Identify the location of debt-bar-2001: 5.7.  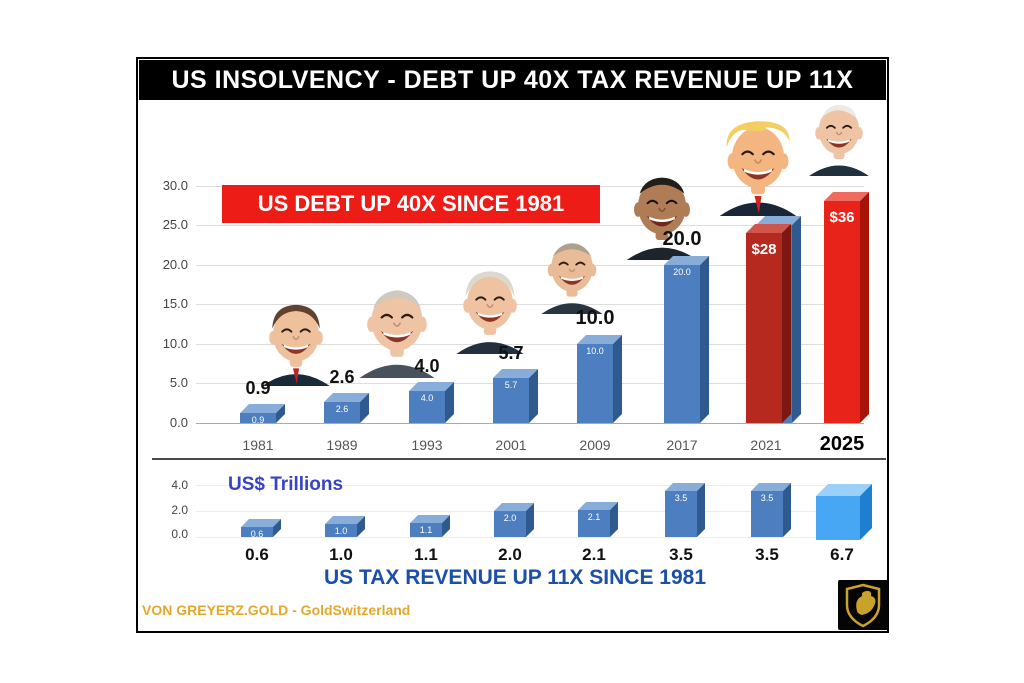
(515, 396).